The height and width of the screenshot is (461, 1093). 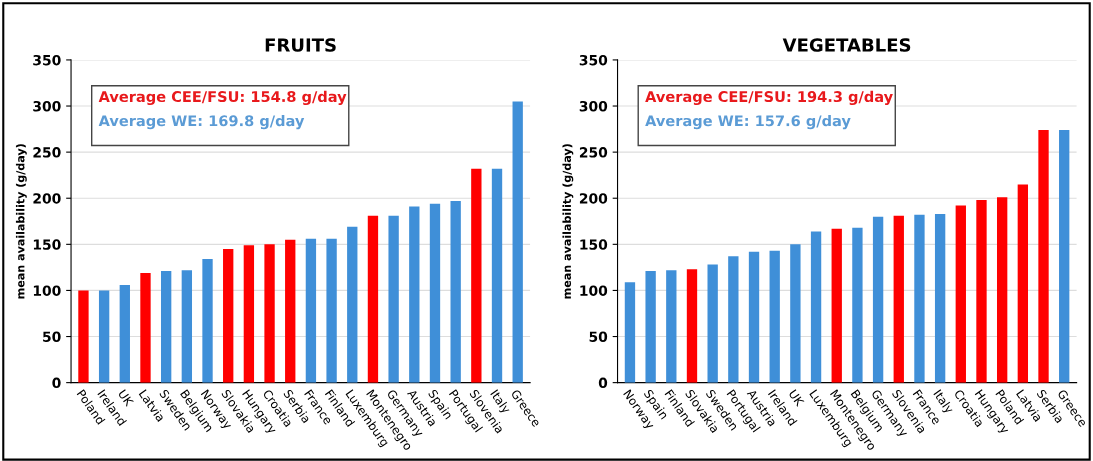 I want to click on chart-title: FRUITS, so click(x=300, y=45).